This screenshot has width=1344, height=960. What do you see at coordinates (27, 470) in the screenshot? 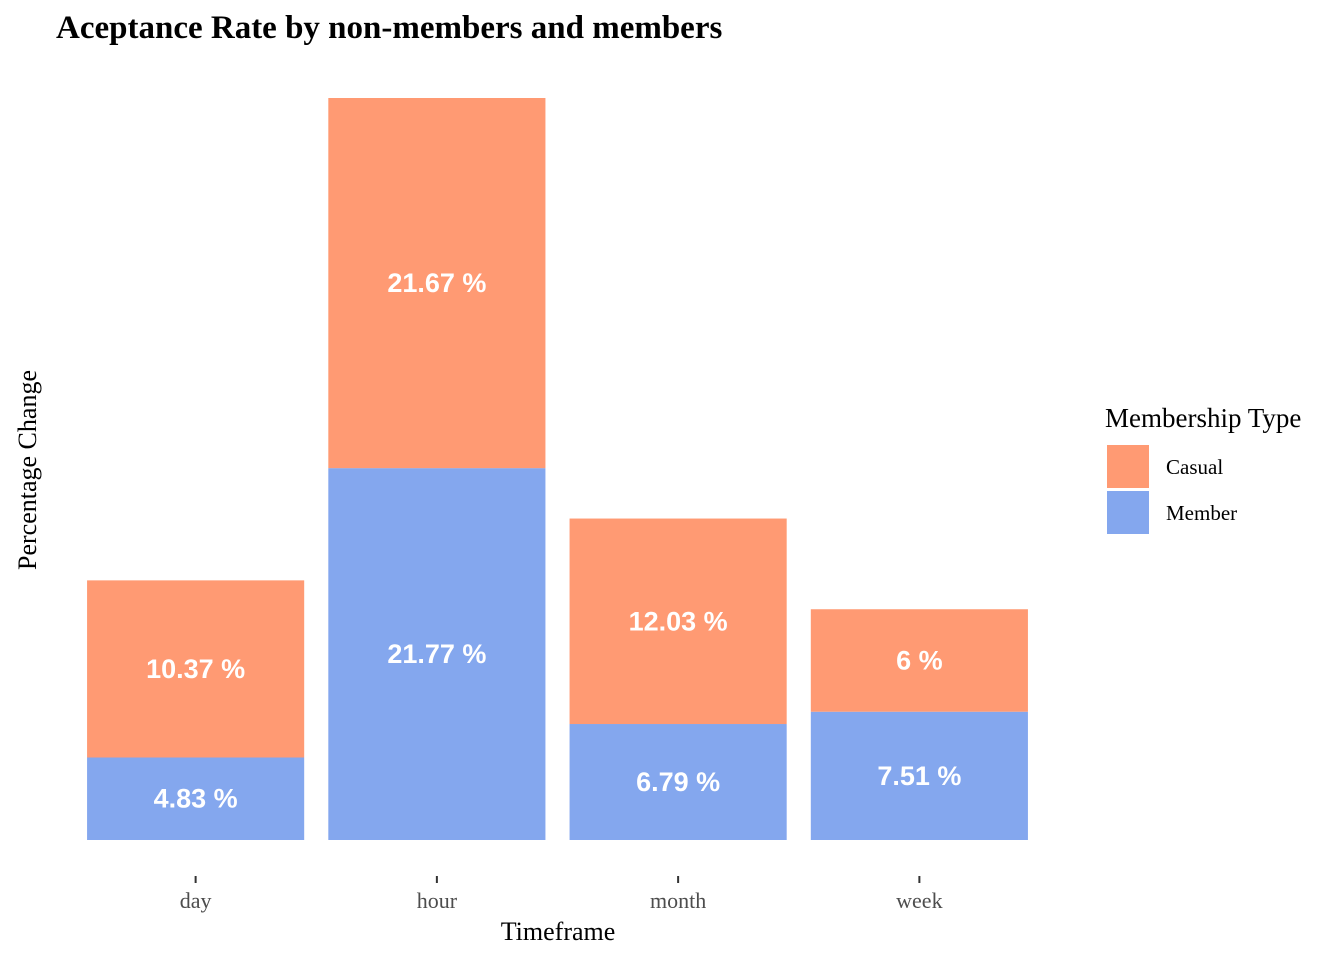
I see `y-axis-title: Percentage Change` at bounding box center [27, 470].